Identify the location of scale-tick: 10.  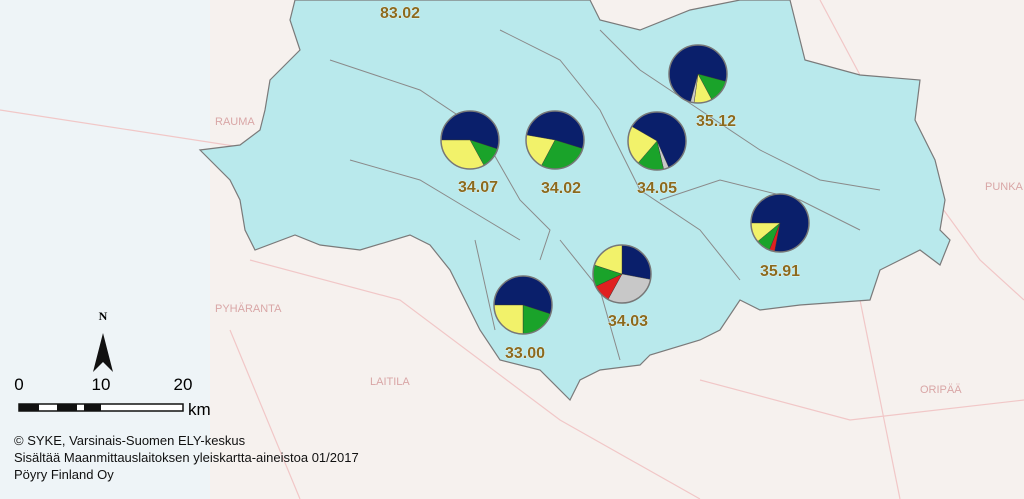
(101, 384).